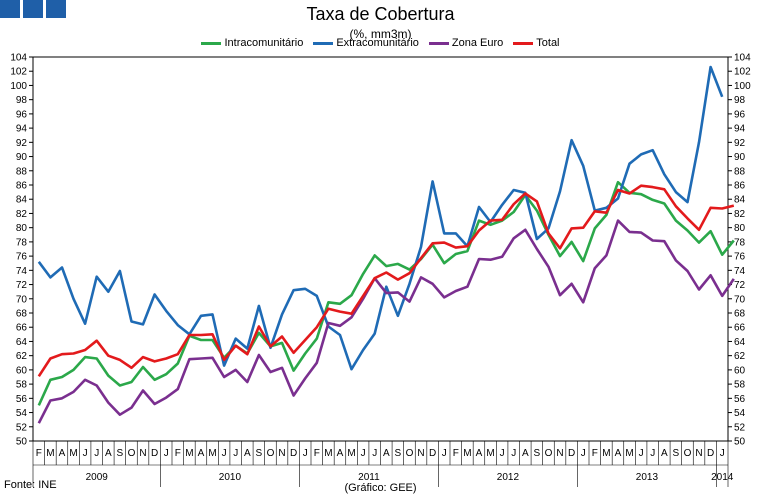 The height and width of the screenshot is (495, 761). What do you see at coordinates (740, 356) in the screenshot?
I see `y-tick-label-right: 62` at bounding box center [740, 356].